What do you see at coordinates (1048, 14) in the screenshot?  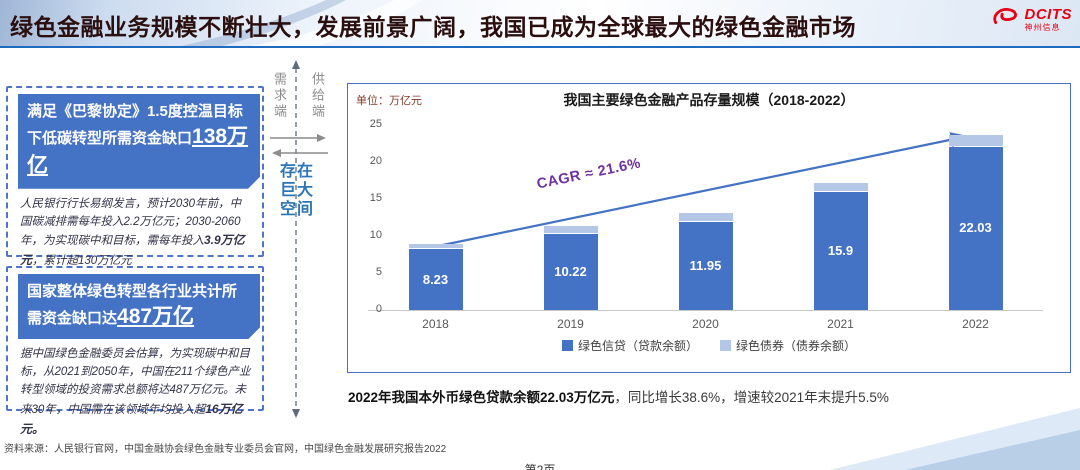 I see `logo-brand-text: DCITS` at bounding box center [1048, 14].